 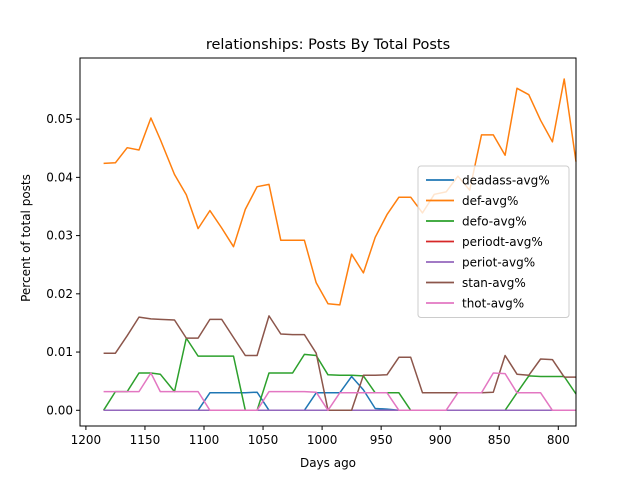 I want to click on x-axis-label: Days ago, so click(x=328, y=463).